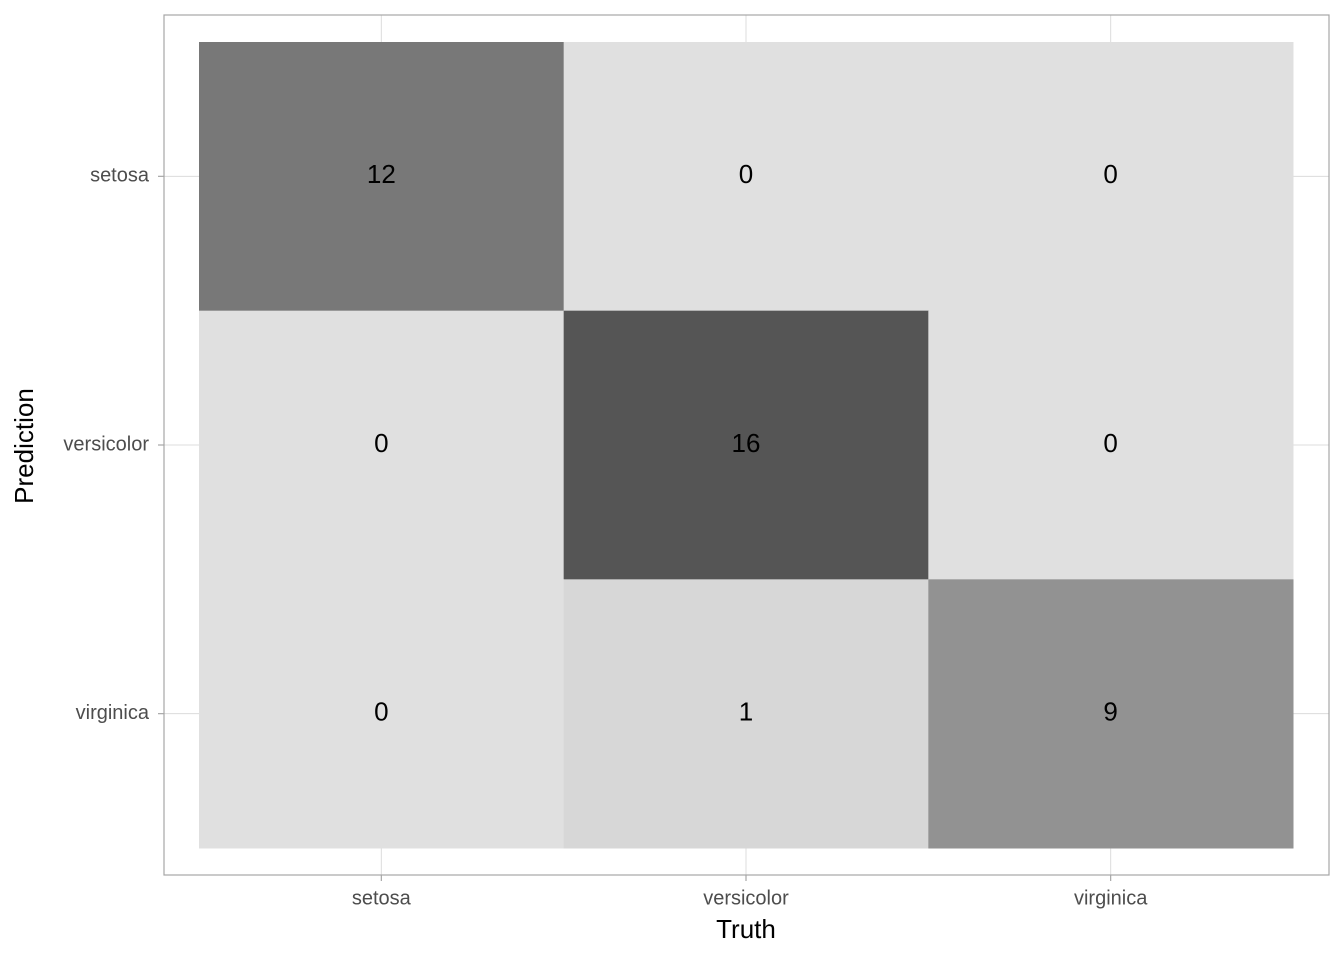 Image resolution: width=1344 pixels, height=965 pixels. Describe the element at coordinates (24, 446) in the screenshot. I see `y-axis-title: Prediction` at that location.